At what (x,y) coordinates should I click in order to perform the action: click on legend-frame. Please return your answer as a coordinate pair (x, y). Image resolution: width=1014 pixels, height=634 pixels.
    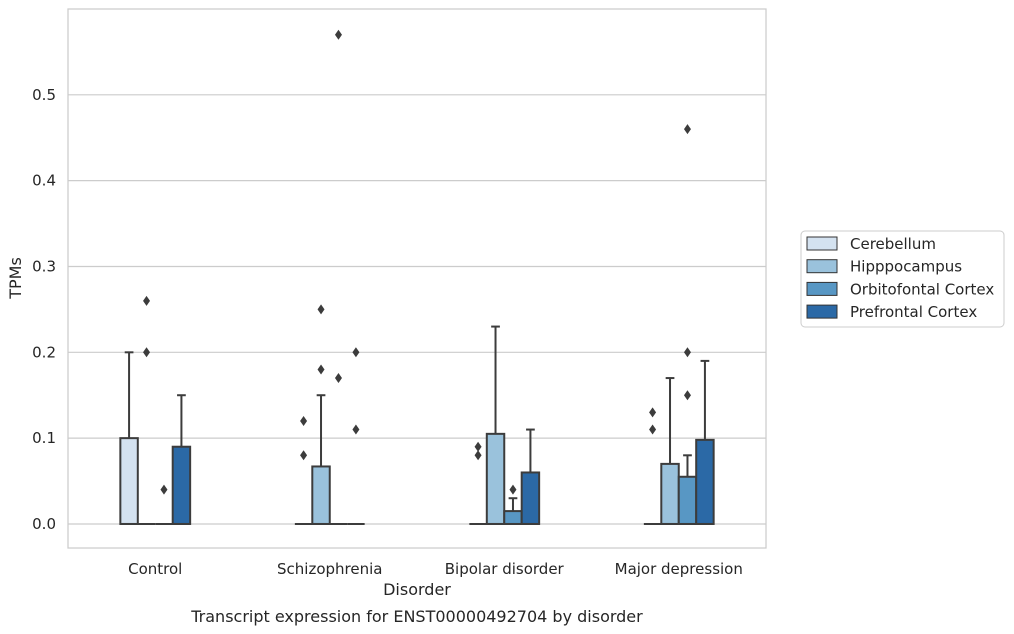
    Looking at the image, I should click on (902, 279).